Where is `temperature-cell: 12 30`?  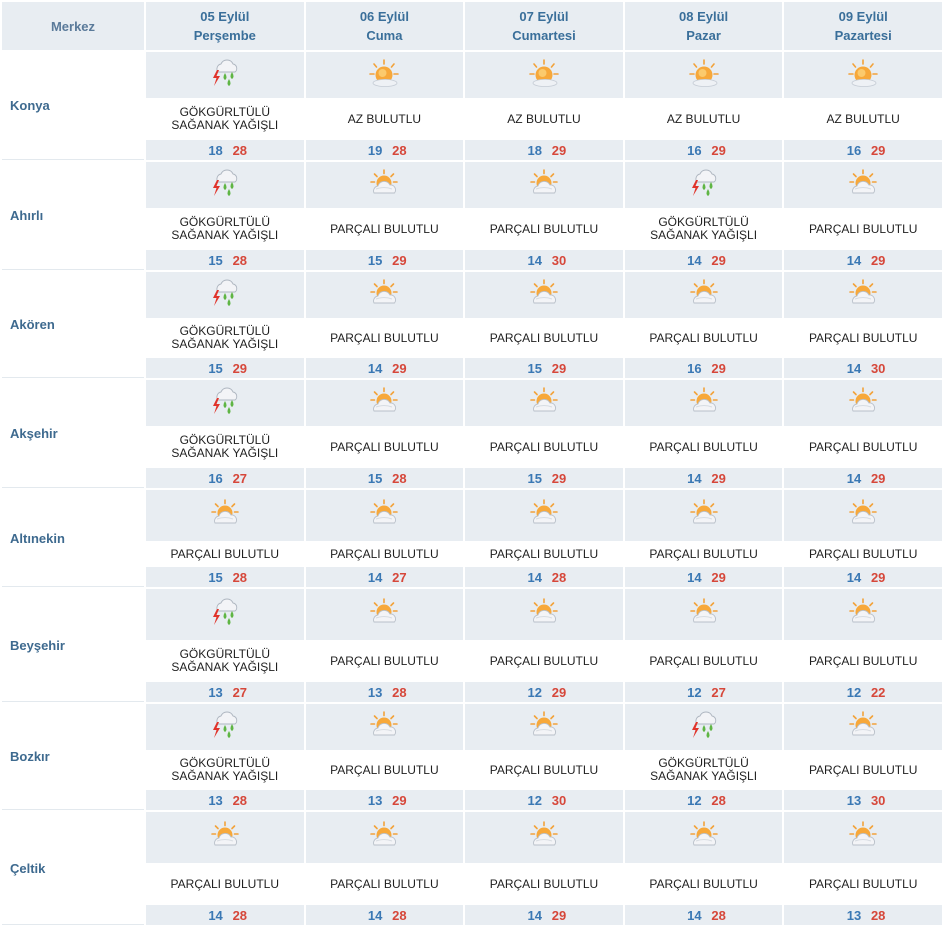
temperature-cell: 12 30 is located at coordinates (544, 800).